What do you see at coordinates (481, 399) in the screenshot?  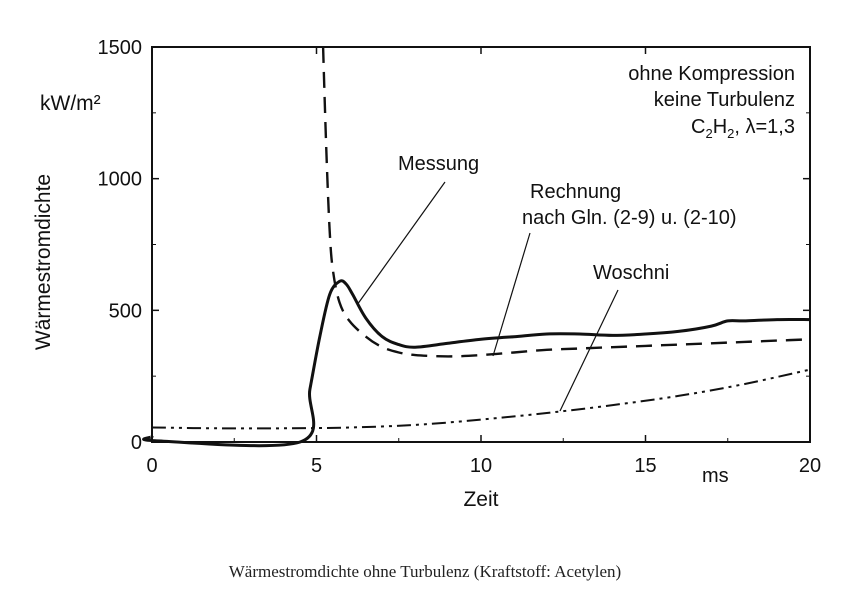 I see `series-line-woschni` at bounding box center [481, 399].